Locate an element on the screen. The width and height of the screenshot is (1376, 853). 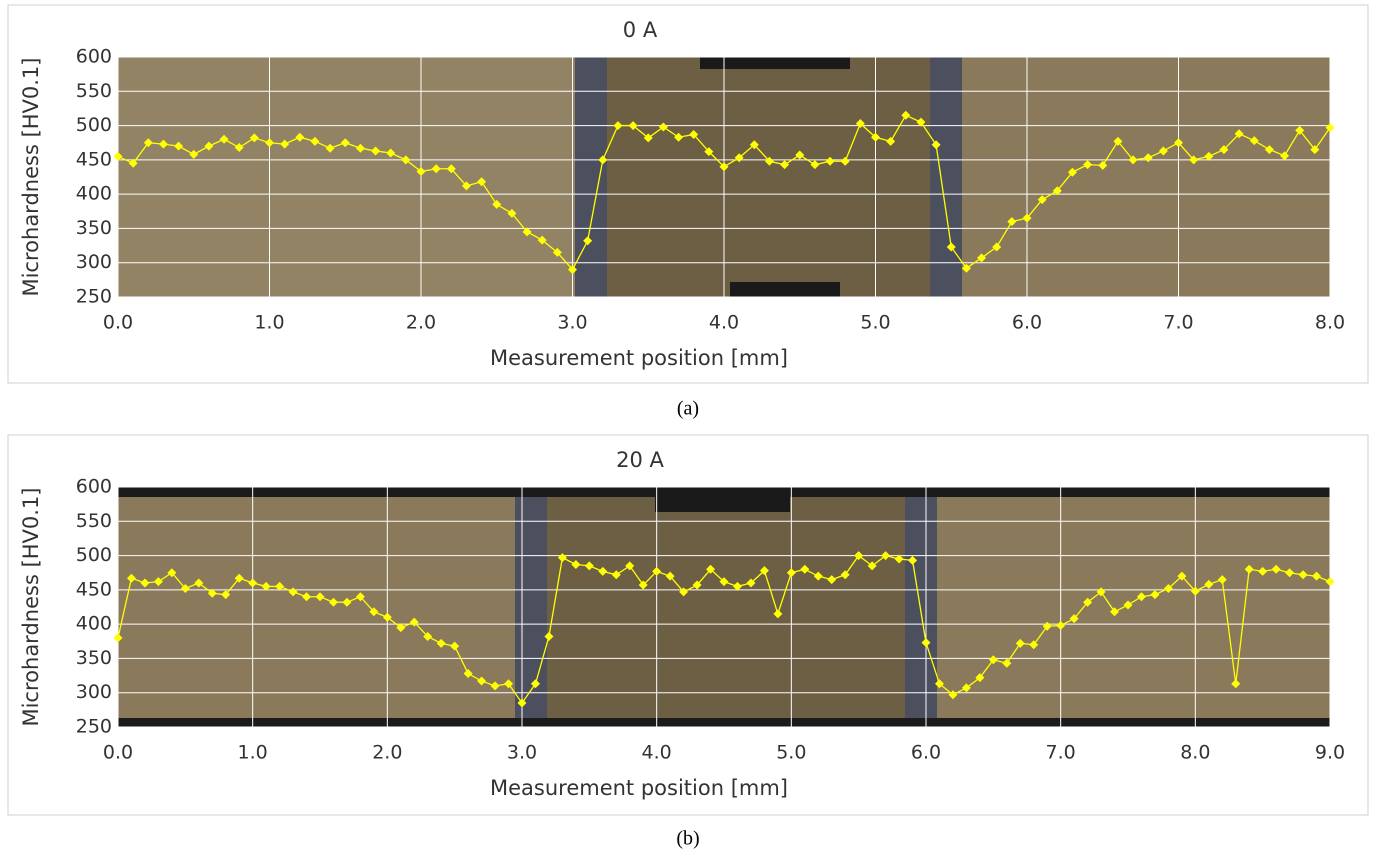
x-tick-label: 1.0 is located at coordinates (269, 323).